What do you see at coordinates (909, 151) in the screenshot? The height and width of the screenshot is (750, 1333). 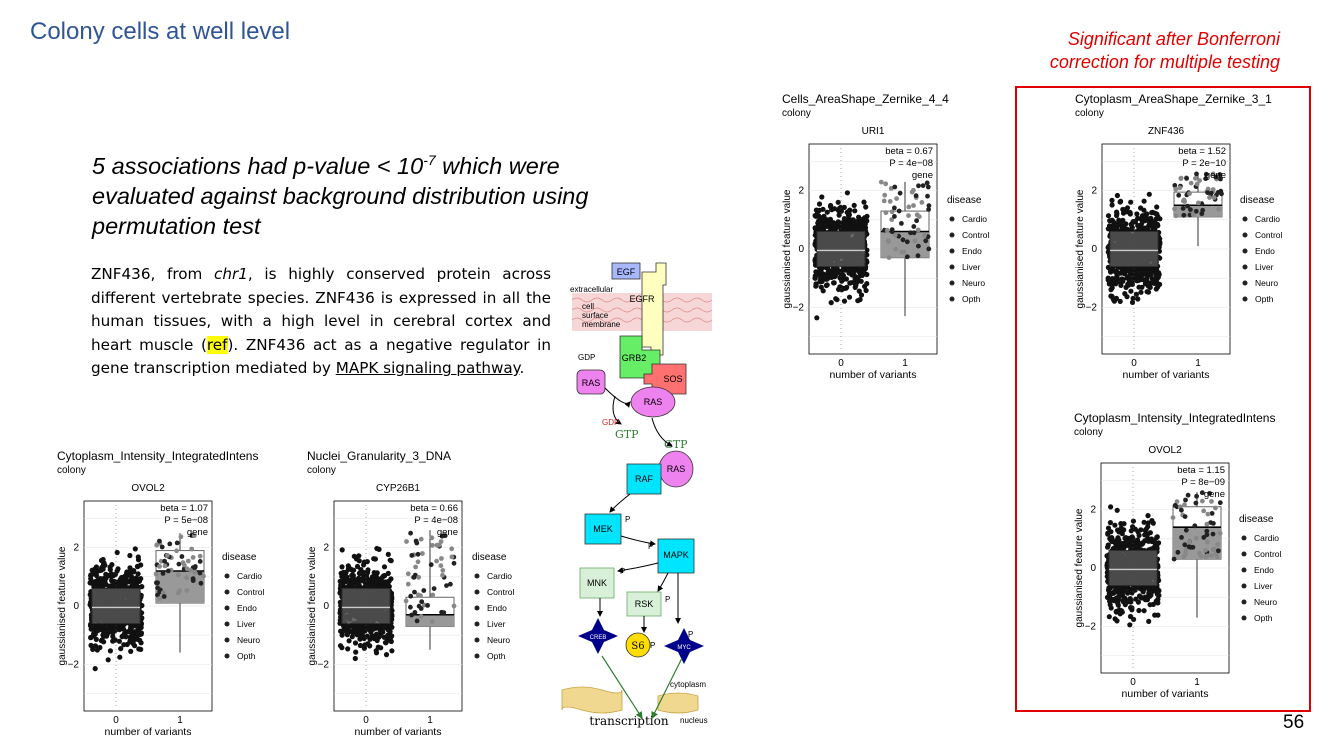 I see `stat-annotation: beta = 0.67` at bounding box center [909, 151].